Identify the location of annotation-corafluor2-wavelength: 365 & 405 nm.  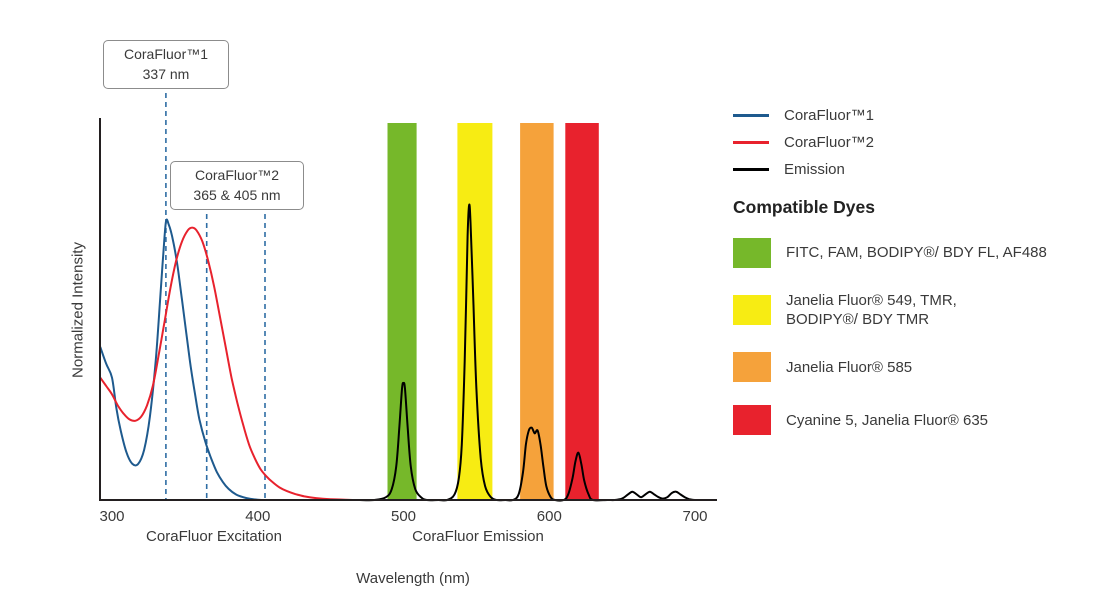
(237, 194).